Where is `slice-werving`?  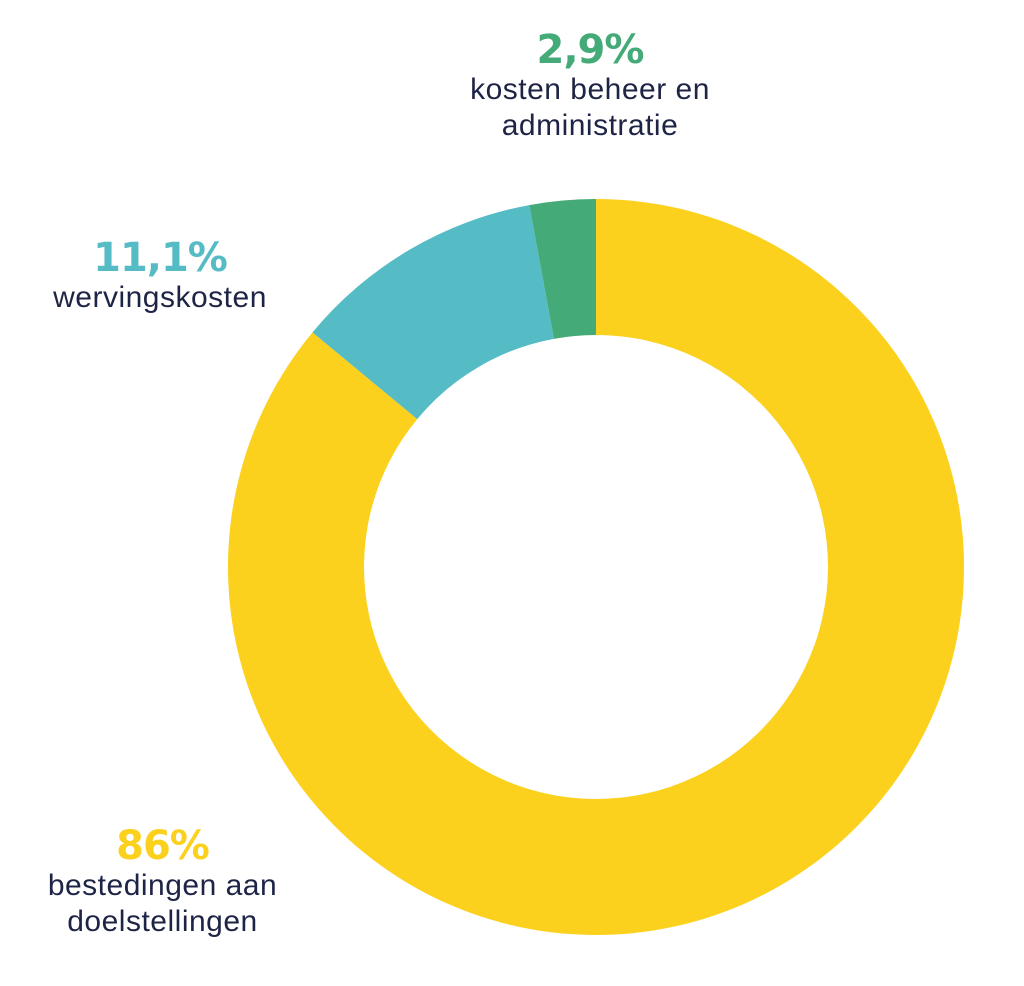 slice-werving is located at coordinates (433, 312).